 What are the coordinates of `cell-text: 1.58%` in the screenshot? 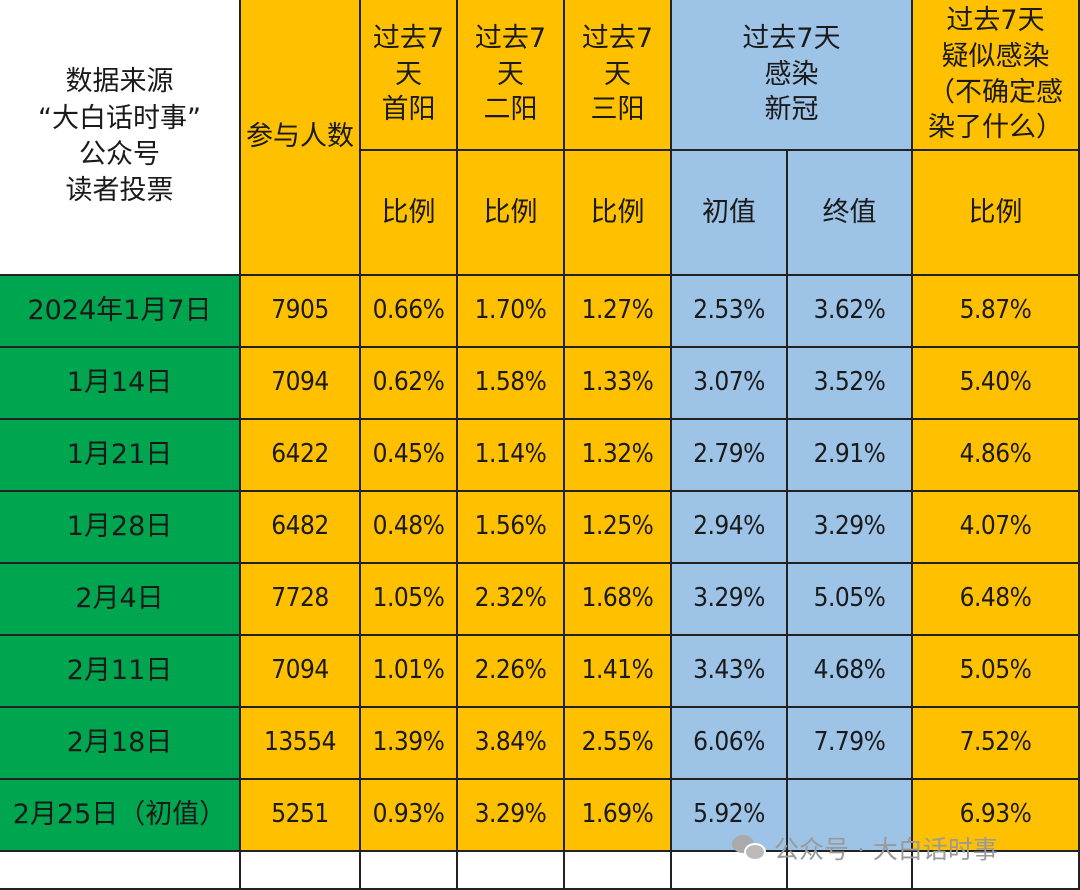 It's located at (510, 382).